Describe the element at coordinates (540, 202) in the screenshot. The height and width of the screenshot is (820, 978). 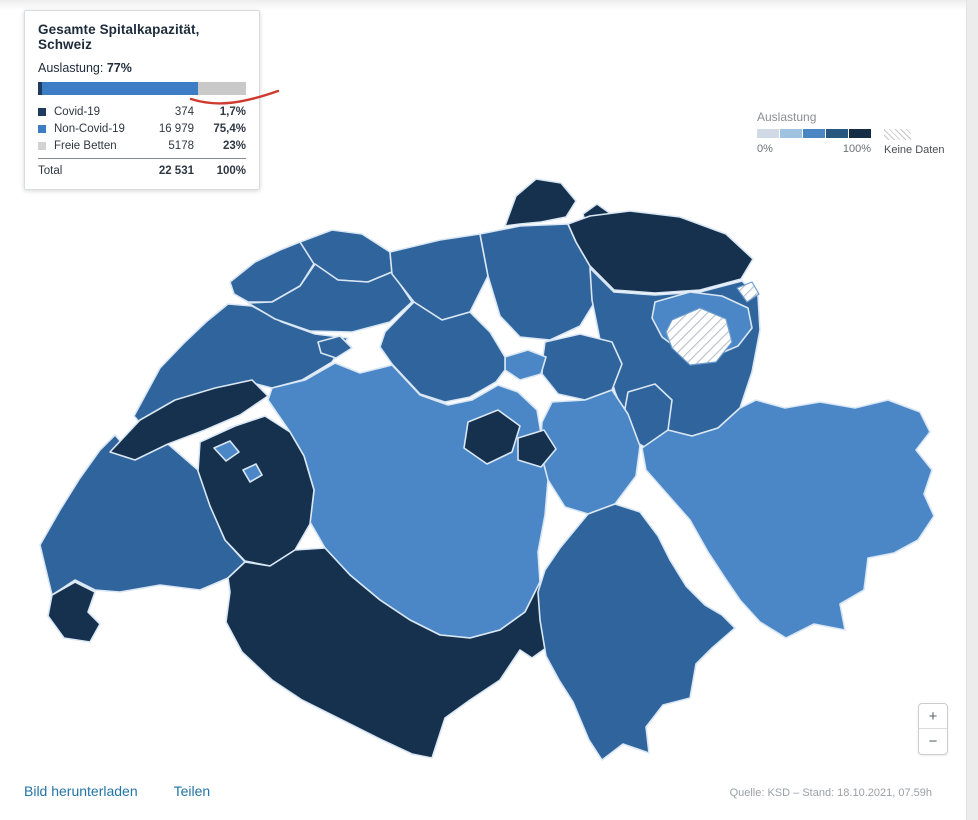
I see `map-region-schaffhausen` at that location.